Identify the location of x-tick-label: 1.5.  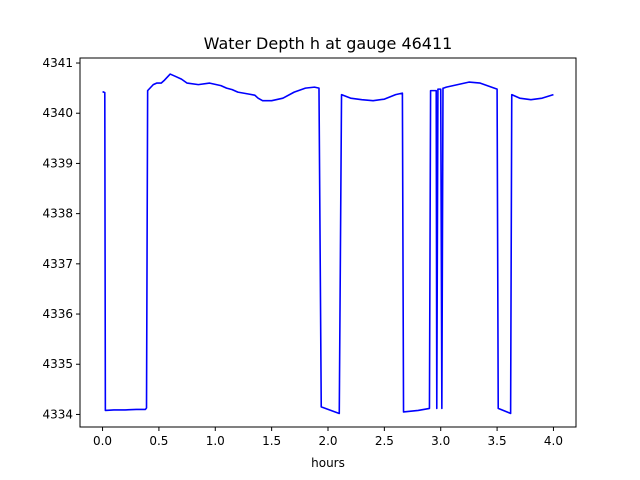
(271, 441).